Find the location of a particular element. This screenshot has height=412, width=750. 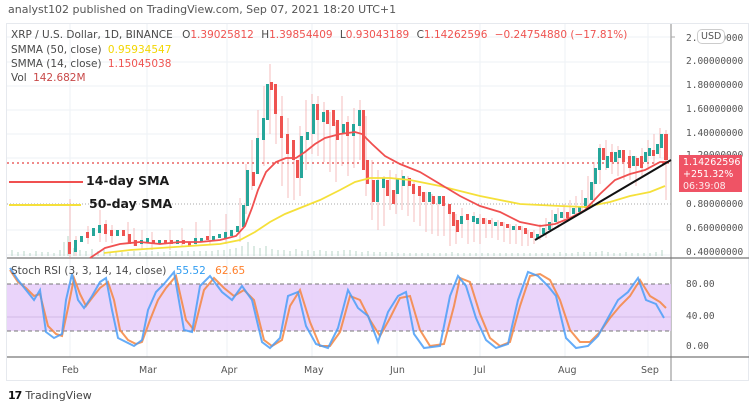

last-price: 1.14262596 is located at coordinates (712, 162).